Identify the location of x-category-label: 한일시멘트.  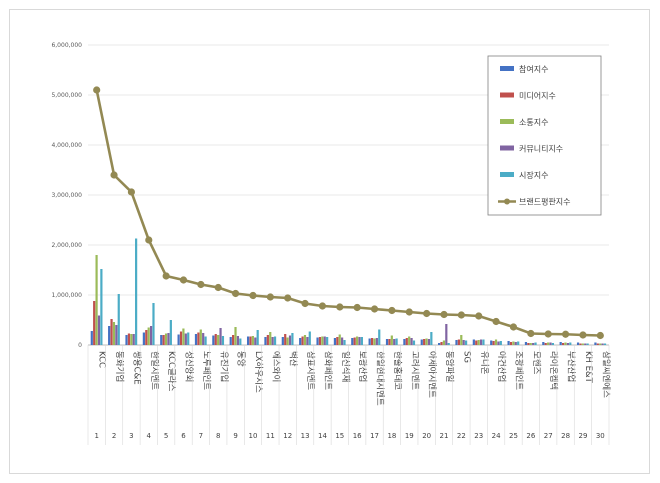
(154, 370).